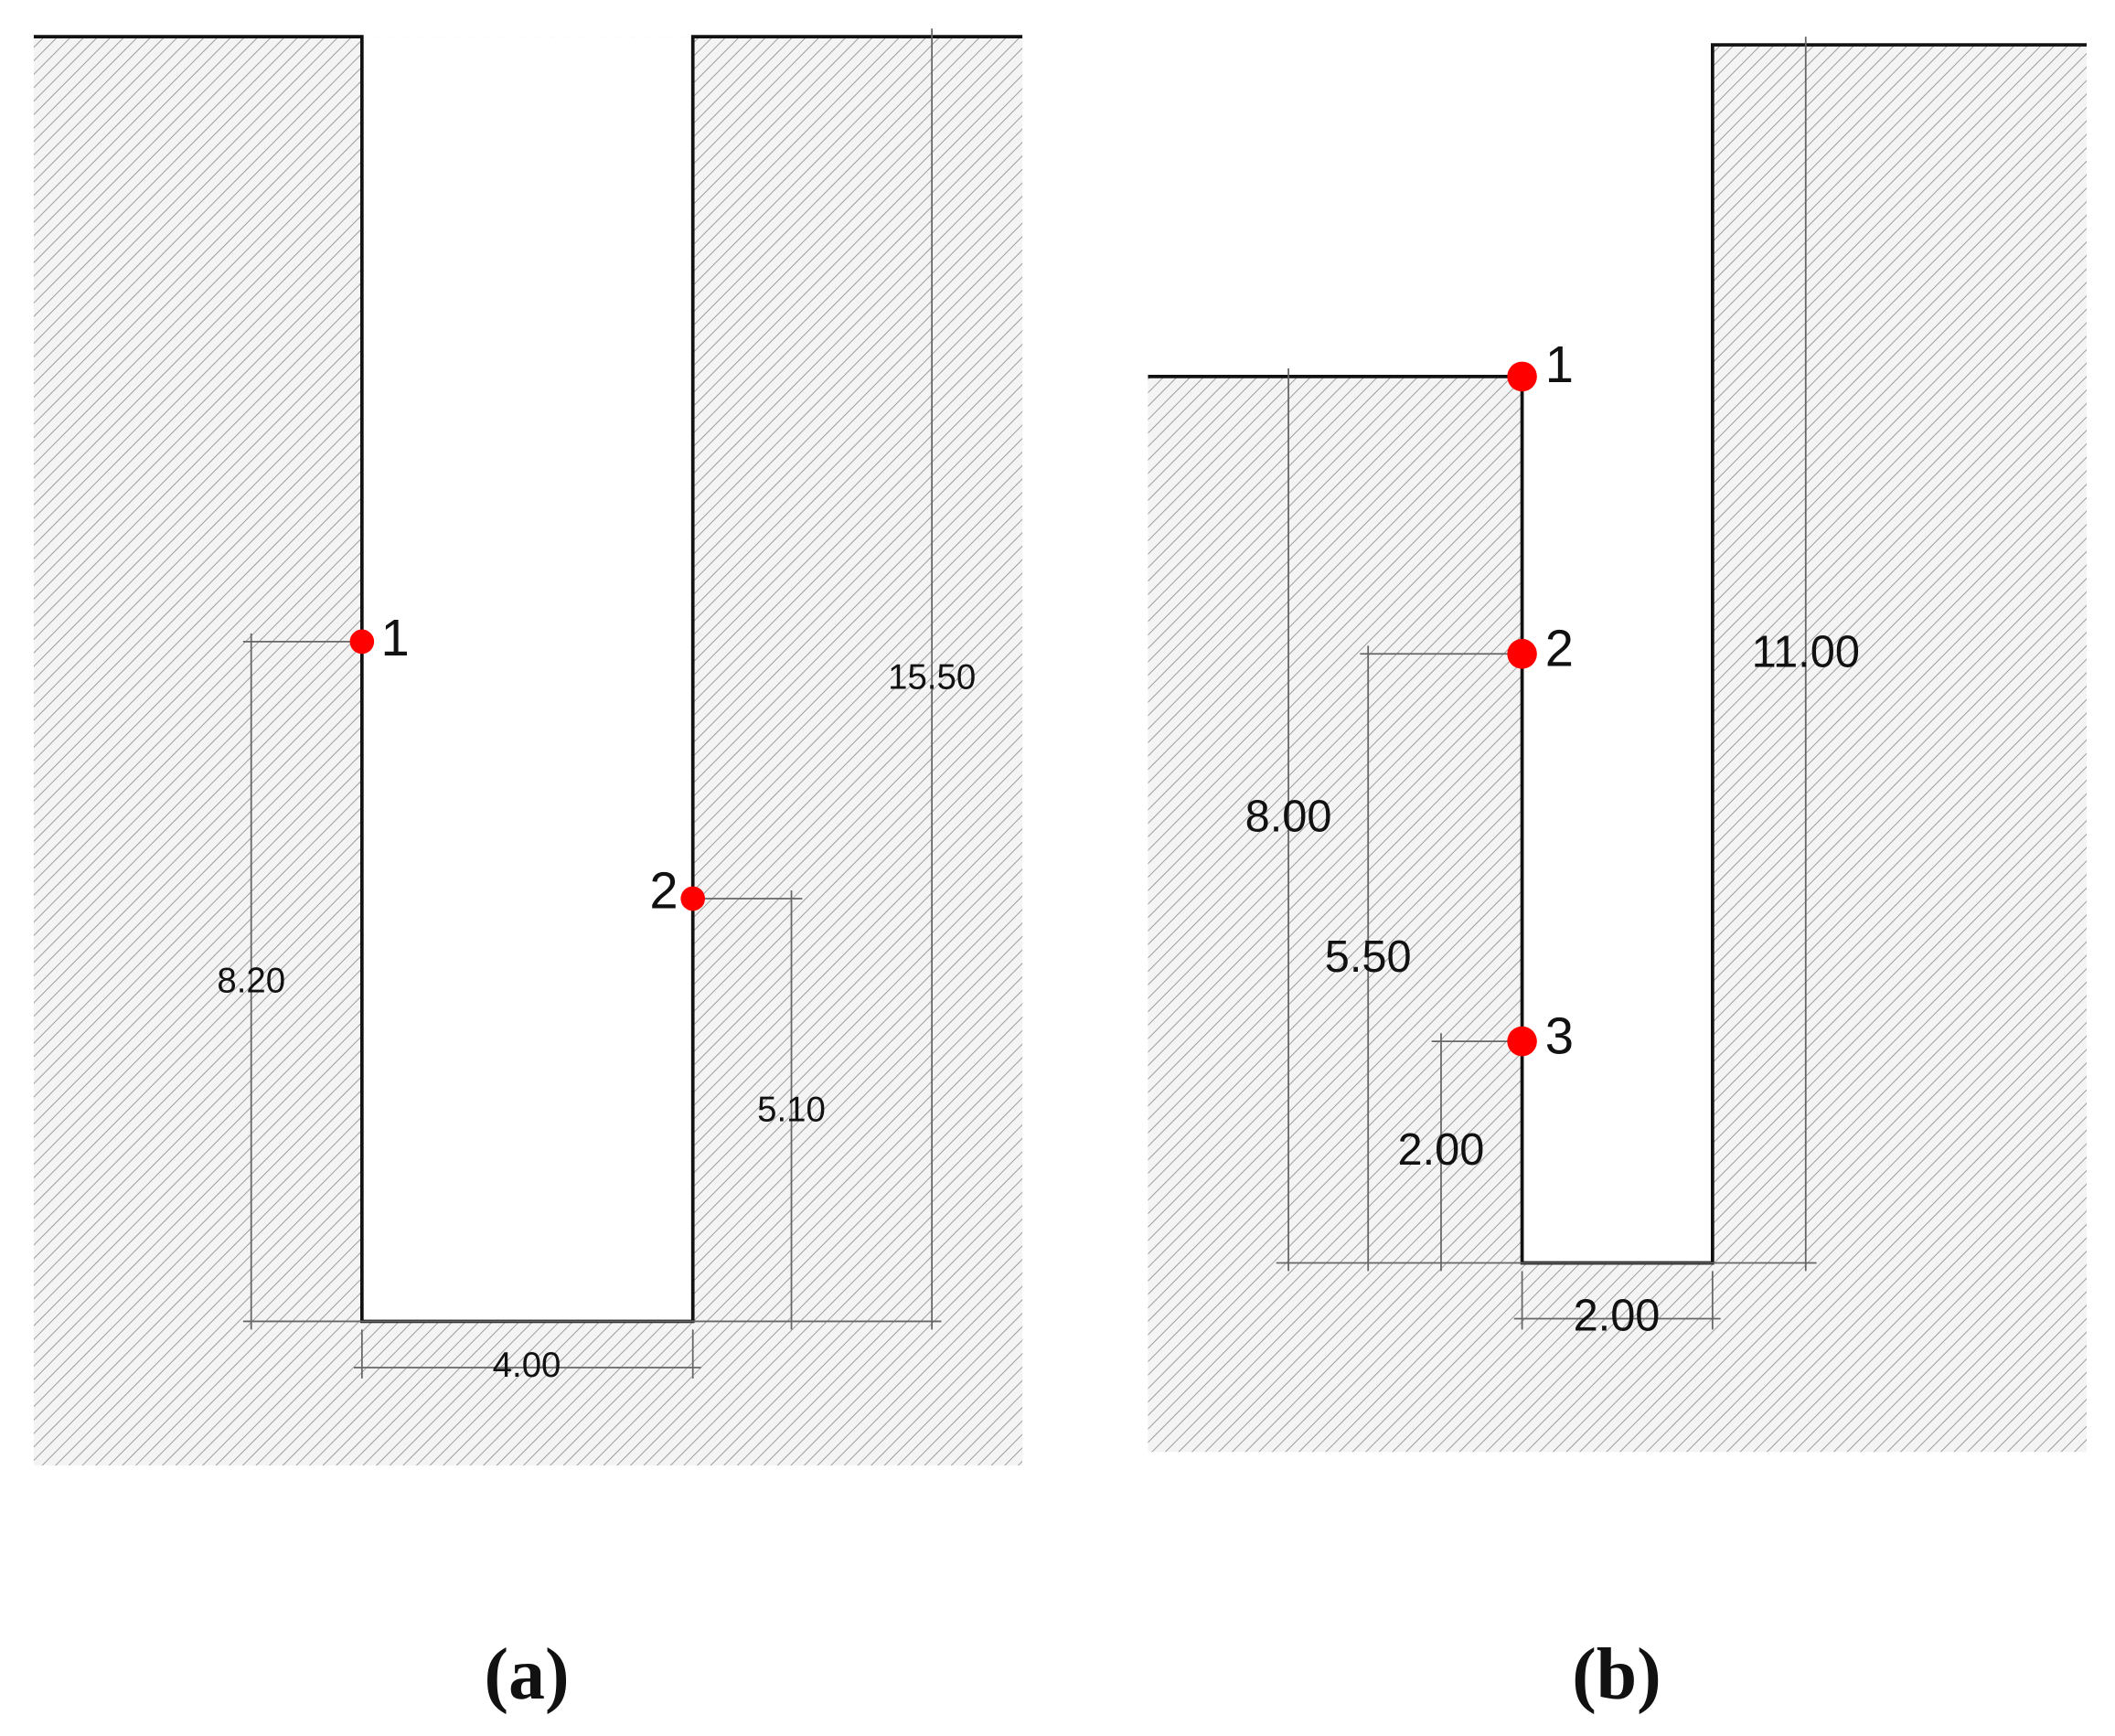  What do you see at coordinates (527, 680) in the screenshot?
I see `trench` at bounding box center [527, 680].